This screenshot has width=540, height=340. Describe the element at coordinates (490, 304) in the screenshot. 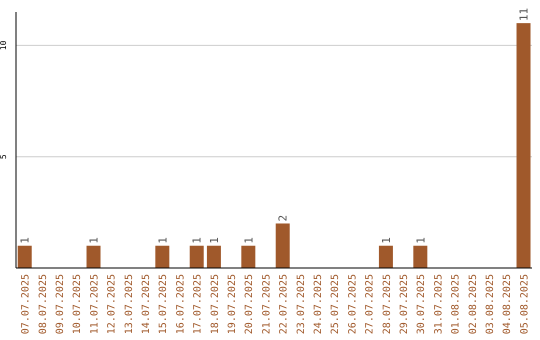

I see `x-tick-label: 03.08.2025` at that location.